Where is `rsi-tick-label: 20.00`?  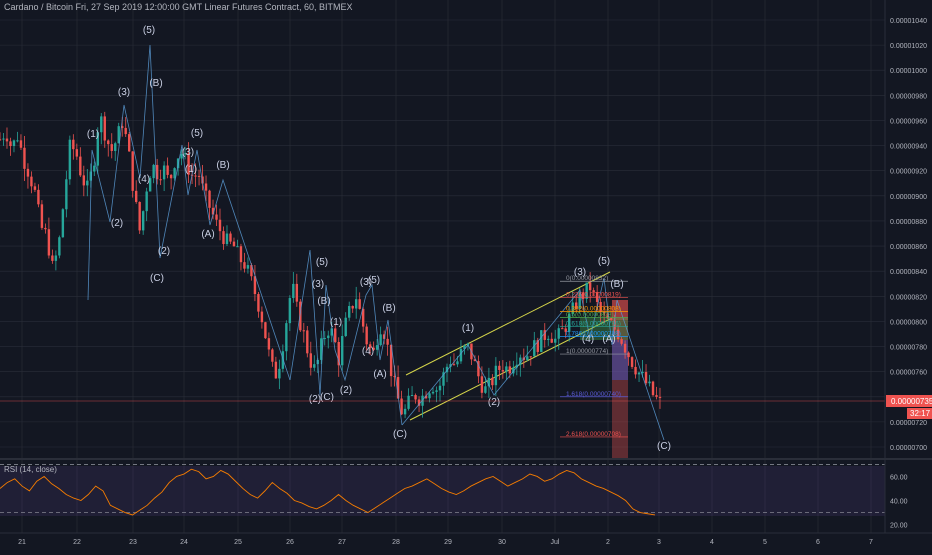
rsi-tick-label: 20.00 is located at coordinates (899, 526).